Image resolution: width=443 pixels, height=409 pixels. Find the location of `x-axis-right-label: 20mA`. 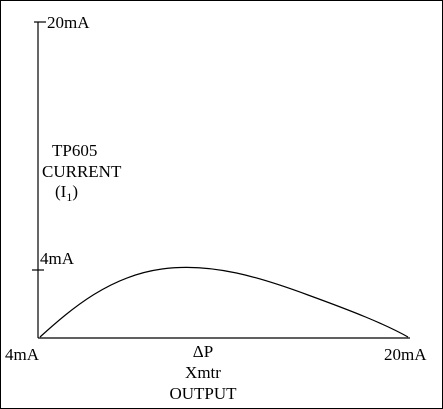

x-axis-right-label: 20mA is located at coordinates (405, 354).